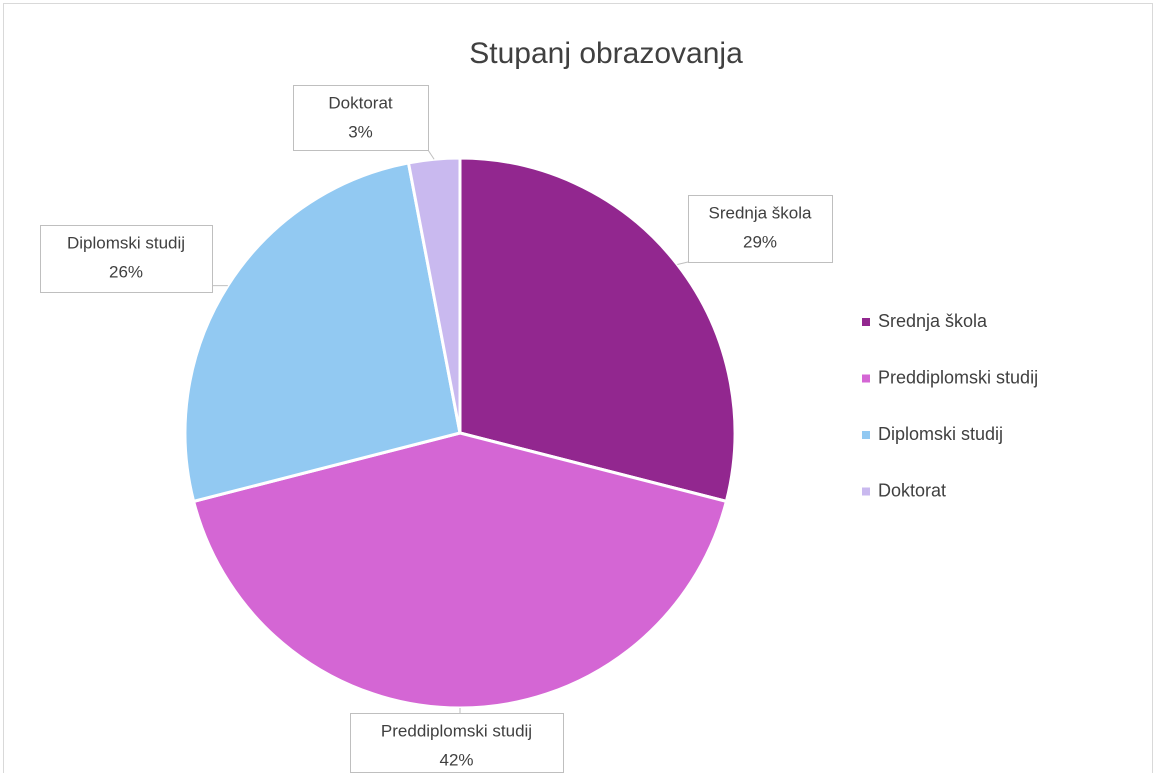 This screenshot has height=773, width=1156. What do you see at coordinates (958, 377) in the screenshot?
I see `legend-label: Preddiplomski studij` at bounding box center [958, 377].